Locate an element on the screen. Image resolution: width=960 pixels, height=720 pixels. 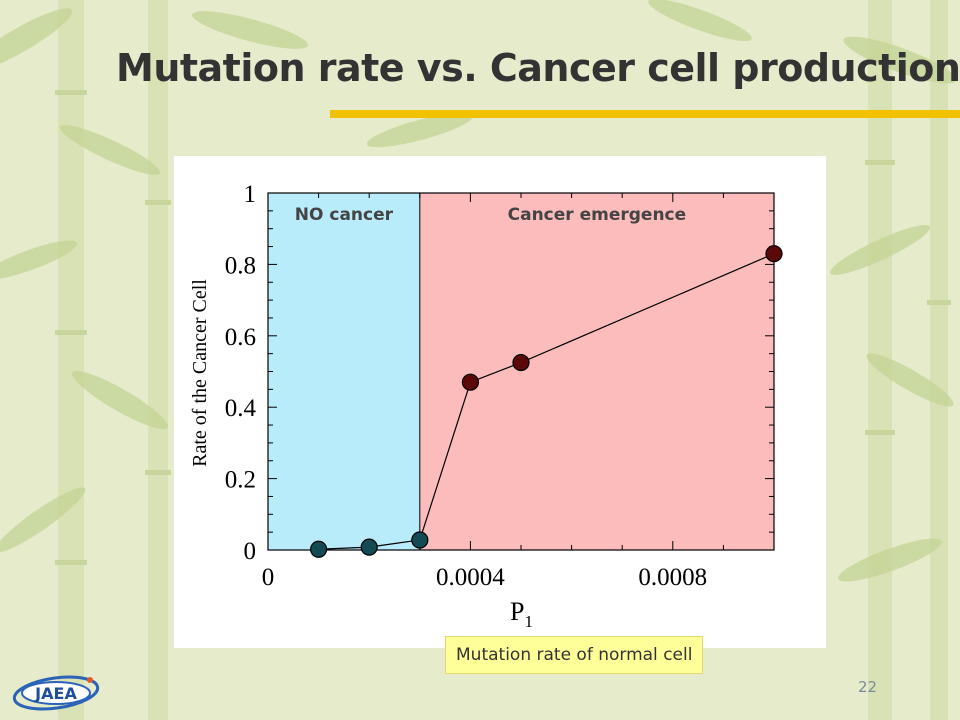
y-tick-label: 0.6 is located at coordinates (240, 337).